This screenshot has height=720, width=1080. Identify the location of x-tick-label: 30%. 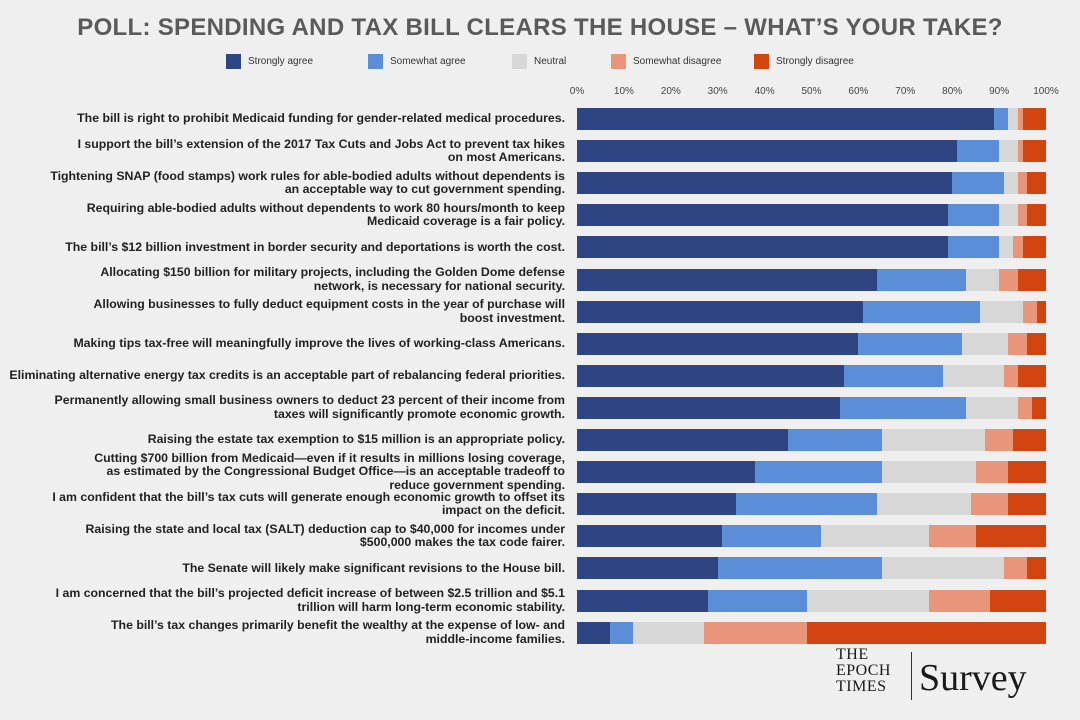
(717, 91).